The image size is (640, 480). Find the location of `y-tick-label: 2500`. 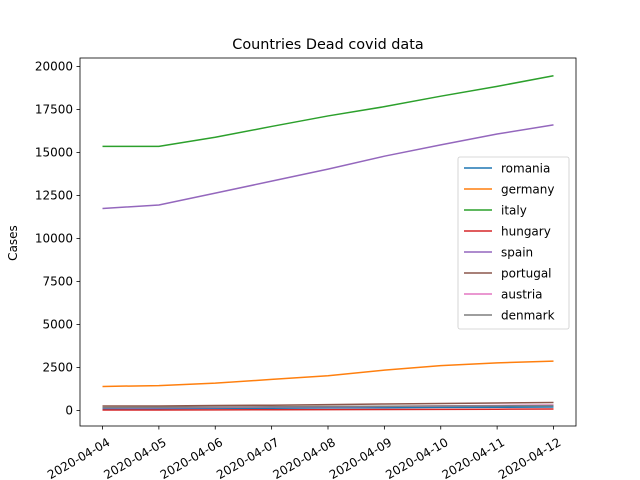

y-tick-label: 2500 is located at coordinates (57, 368).